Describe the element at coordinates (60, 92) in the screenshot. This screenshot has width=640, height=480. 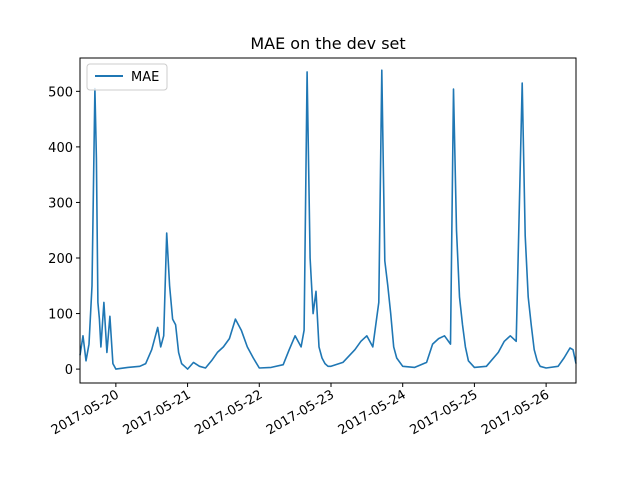
I see `y-tick-label: 500` at that location.